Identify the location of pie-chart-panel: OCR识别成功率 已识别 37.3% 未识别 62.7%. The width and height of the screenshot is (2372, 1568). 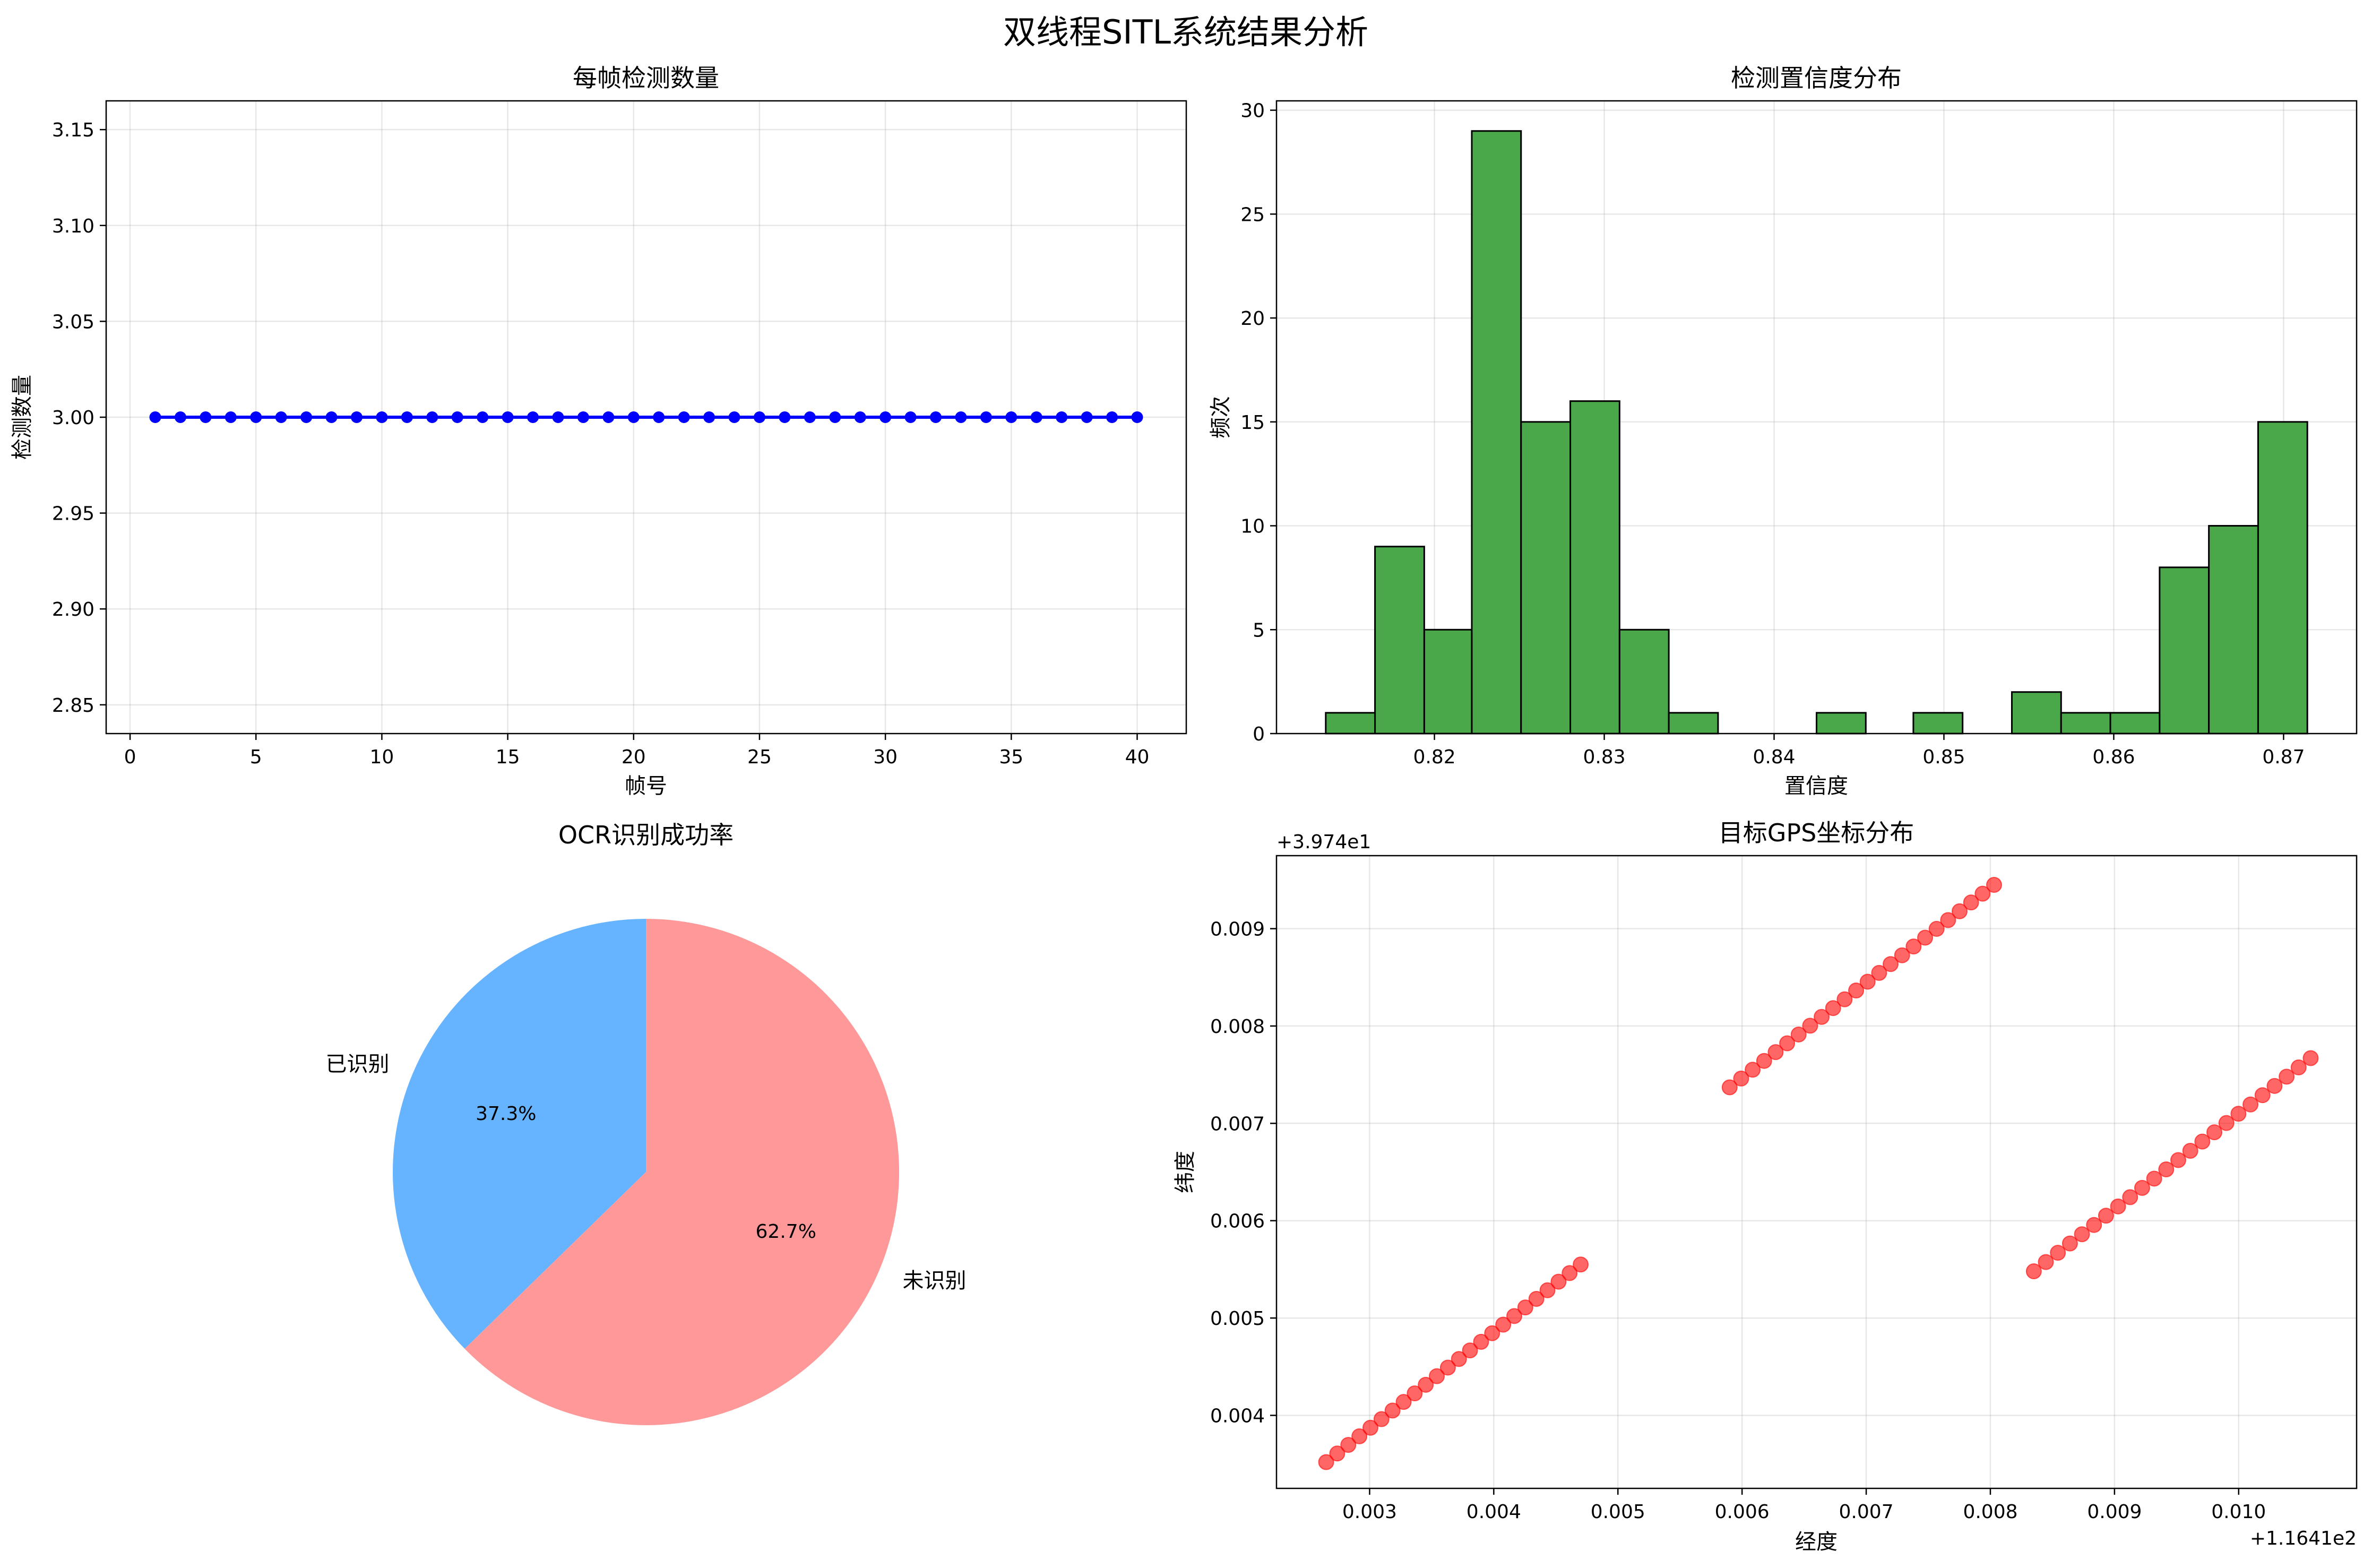
(646, 1123).